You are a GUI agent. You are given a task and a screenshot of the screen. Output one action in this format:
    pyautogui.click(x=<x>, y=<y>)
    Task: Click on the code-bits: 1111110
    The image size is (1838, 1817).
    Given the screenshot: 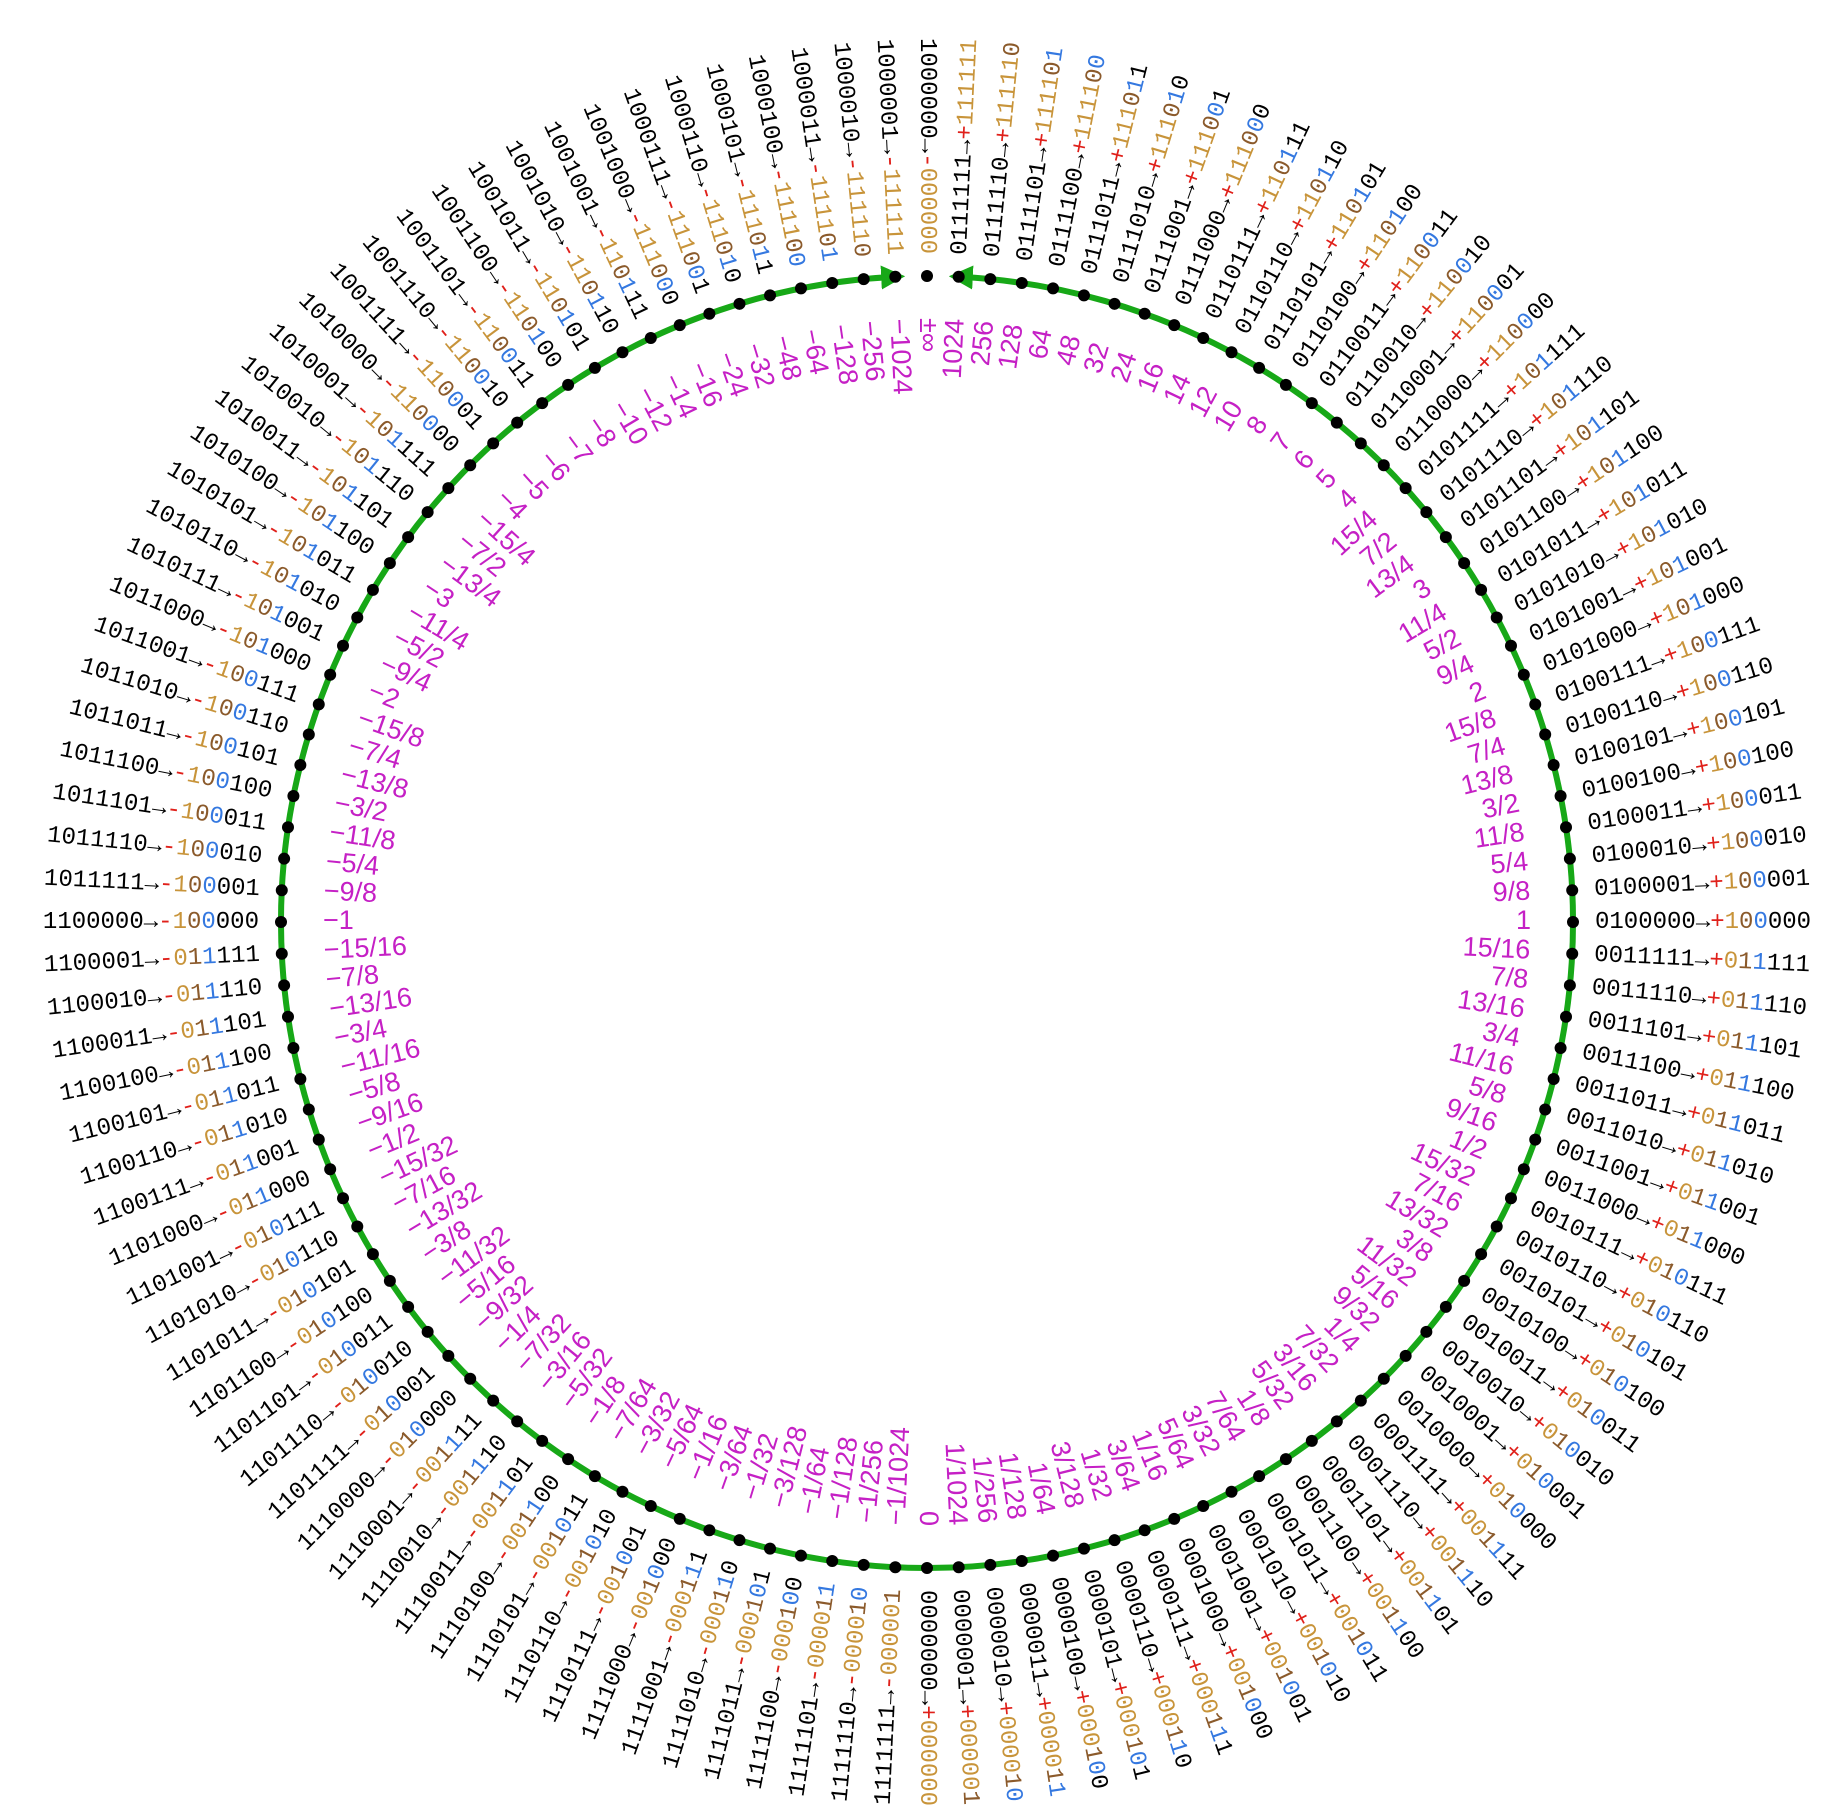 What is the action you would take?
    pyautogui.click(x=846, y=1751)
    